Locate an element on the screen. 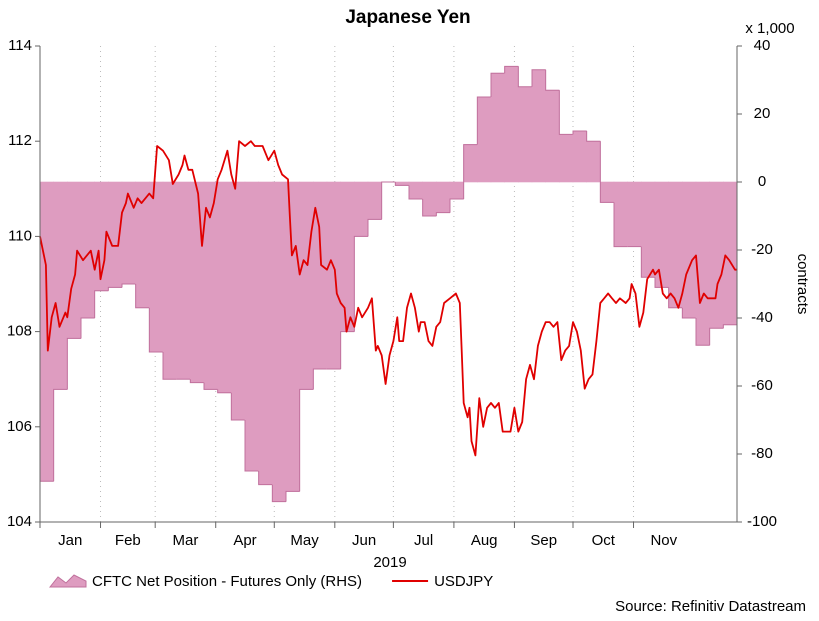  y2-tick-label: 20 is located at coordinates (762, 113).